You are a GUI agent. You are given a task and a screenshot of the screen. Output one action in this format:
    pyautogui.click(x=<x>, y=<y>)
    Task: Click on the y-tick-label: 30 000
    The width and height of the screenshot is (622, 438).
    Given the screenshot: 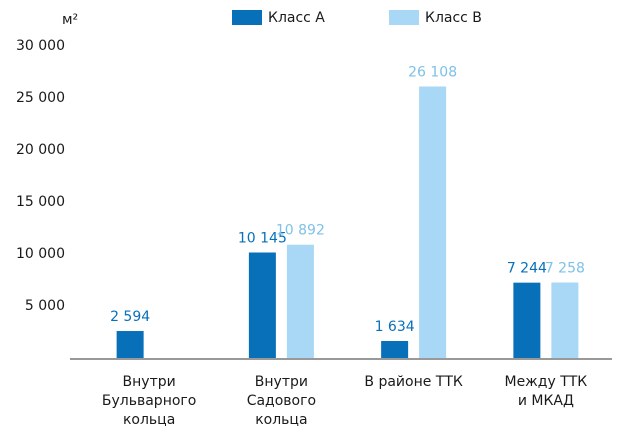 What is the action you would take?
    pyautogui.click(x=40, y=46)
    